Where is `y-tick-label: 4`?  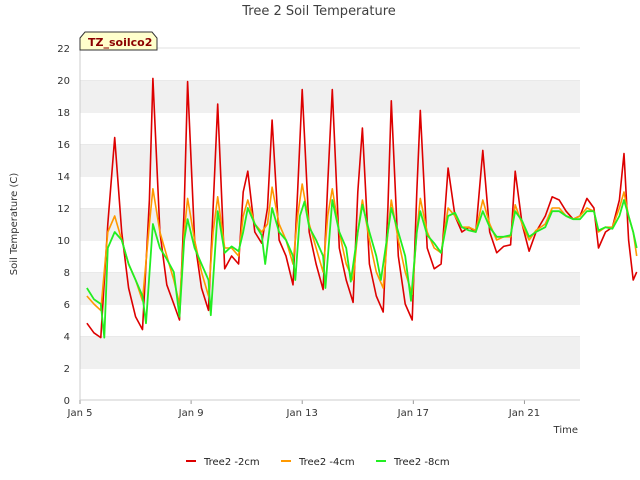
y-tick-label: 4 is located at coordinates (67, 337).